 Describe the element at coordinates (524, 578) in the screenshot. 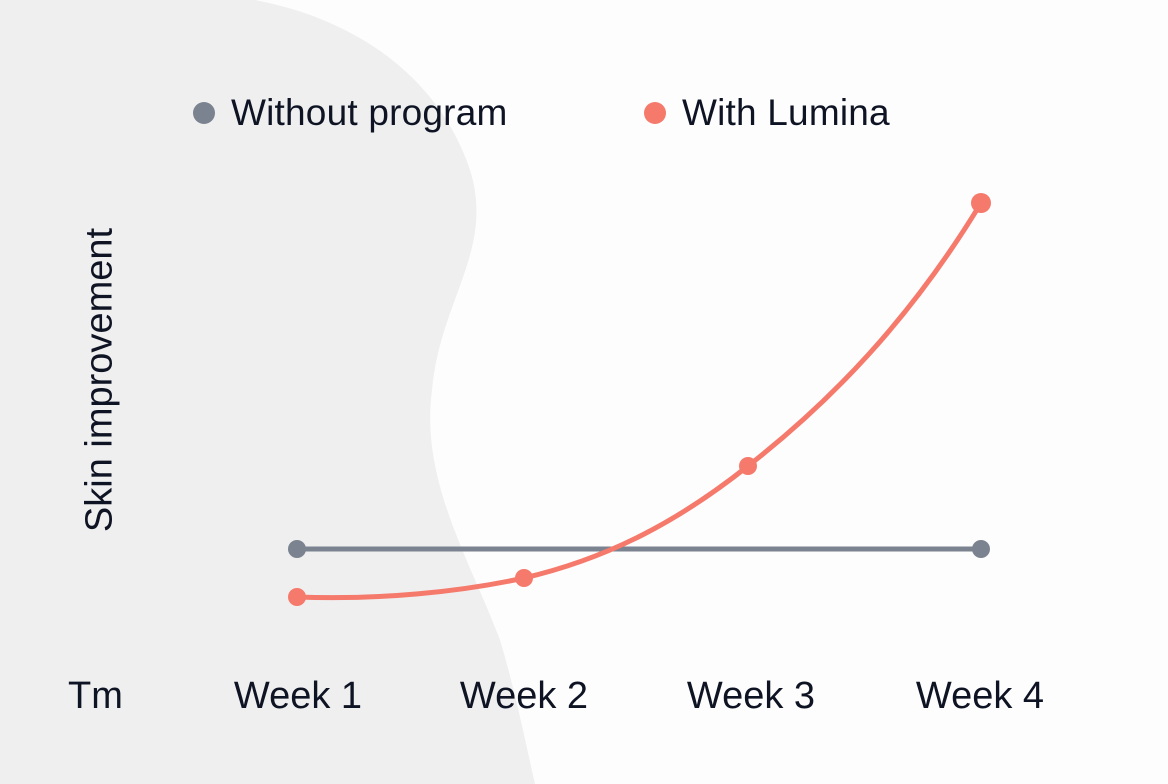

I see `data-point-with-lumina-week2` at that location.